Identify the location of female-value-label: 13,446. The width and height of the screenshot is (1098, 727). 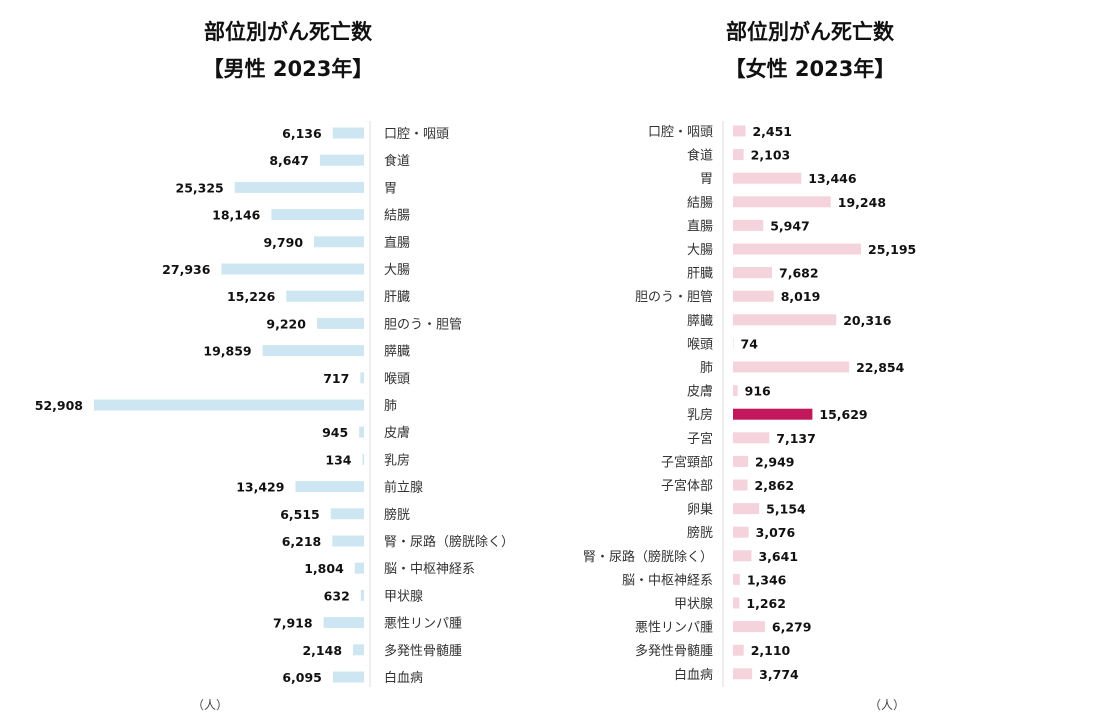
(832, 178).